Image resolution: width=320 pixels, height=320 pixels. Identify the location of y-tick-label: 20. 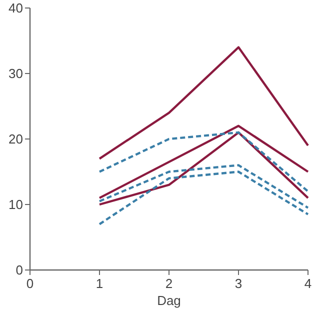
(15, 139).